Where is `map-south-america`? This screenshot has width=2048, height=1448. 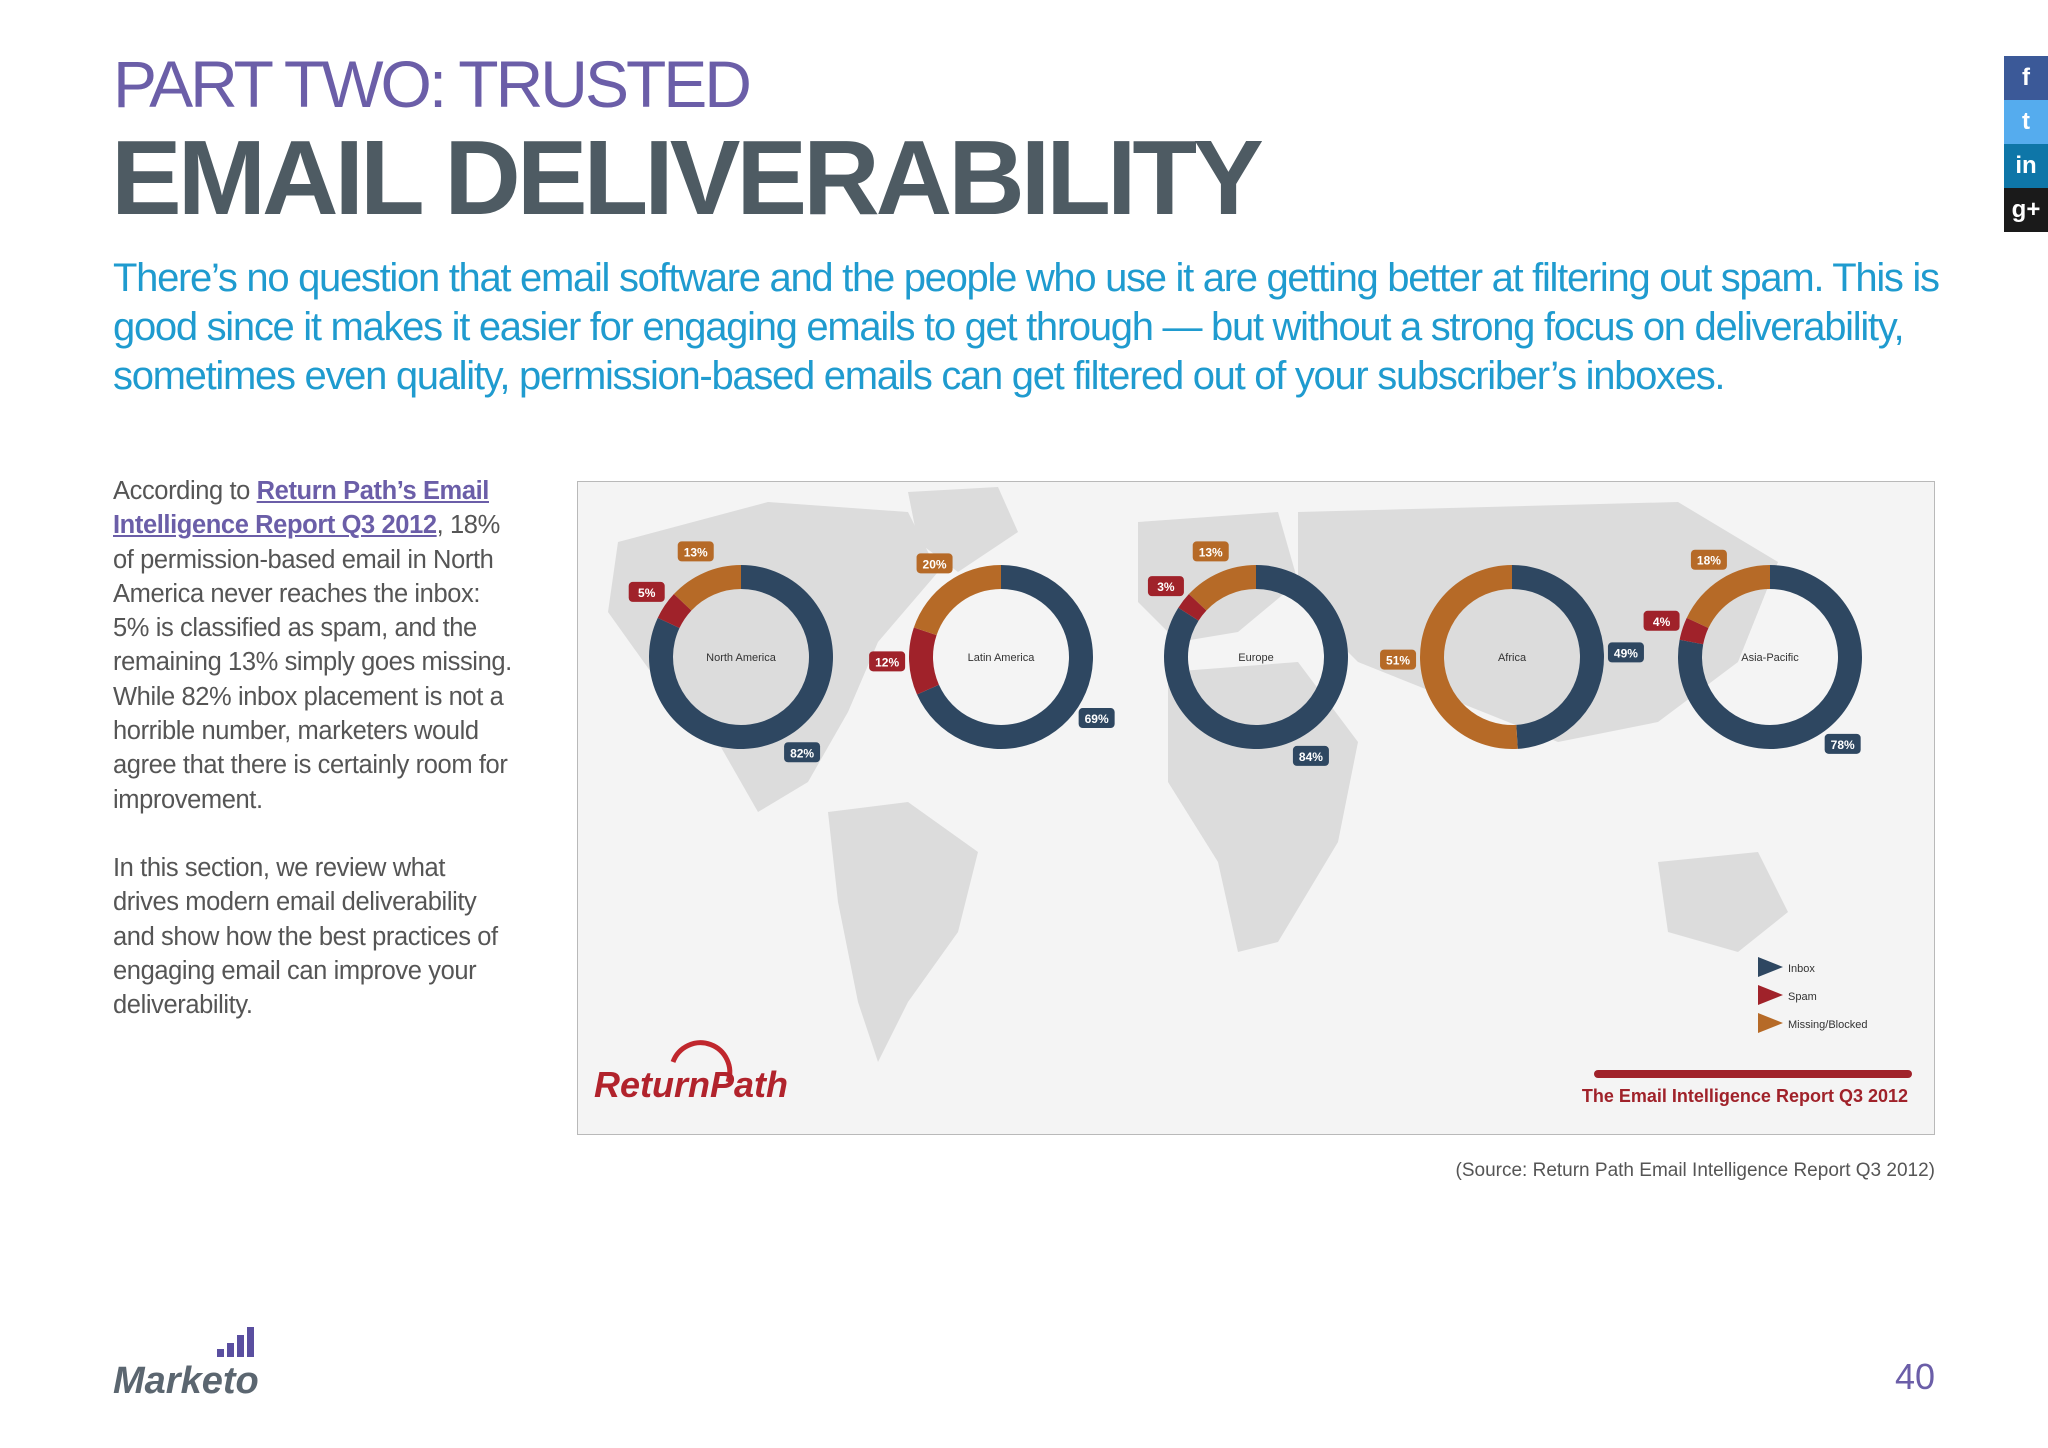 map-south-america is located at coordinates (903, 932).